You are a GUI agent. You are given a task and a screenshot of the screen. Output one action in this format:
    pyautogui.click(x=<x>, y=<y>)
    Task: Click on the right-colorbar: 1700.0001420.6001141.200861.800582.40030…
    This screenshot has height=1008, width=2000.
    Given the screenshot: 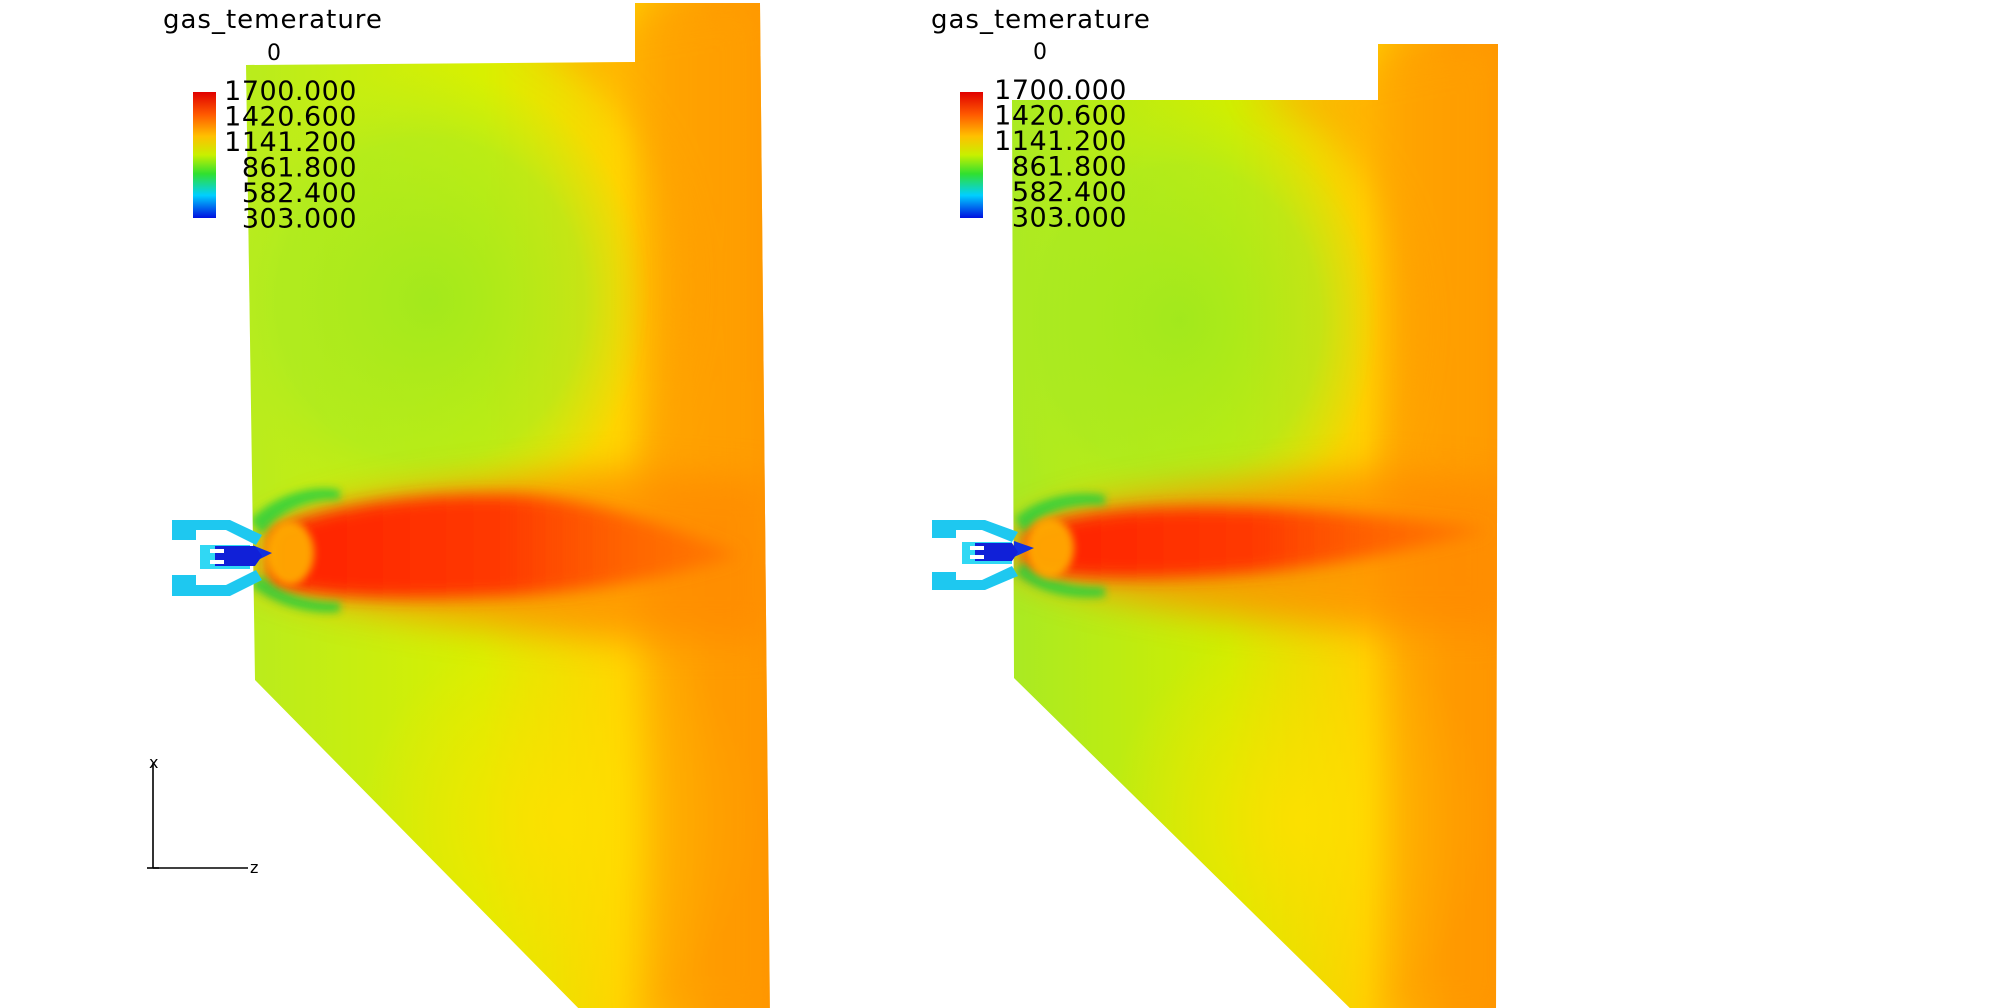 What is the action you would take?
    pyautogui.click(x=1043, y=154)
    